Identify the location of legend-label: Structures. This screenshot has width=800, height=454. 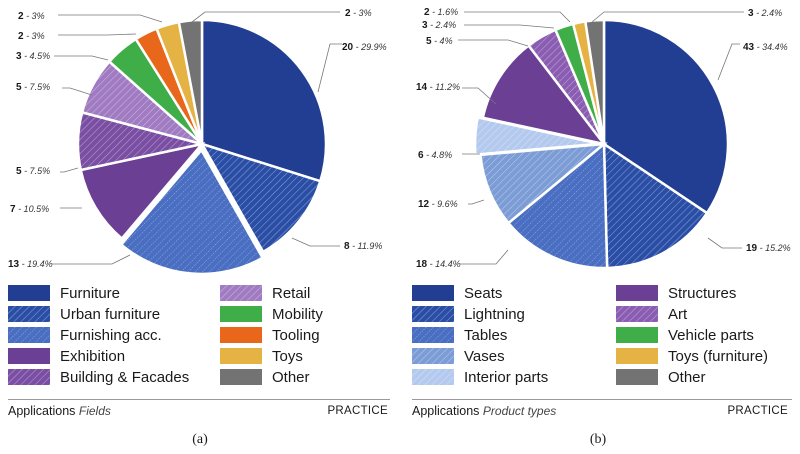
(702, 293).